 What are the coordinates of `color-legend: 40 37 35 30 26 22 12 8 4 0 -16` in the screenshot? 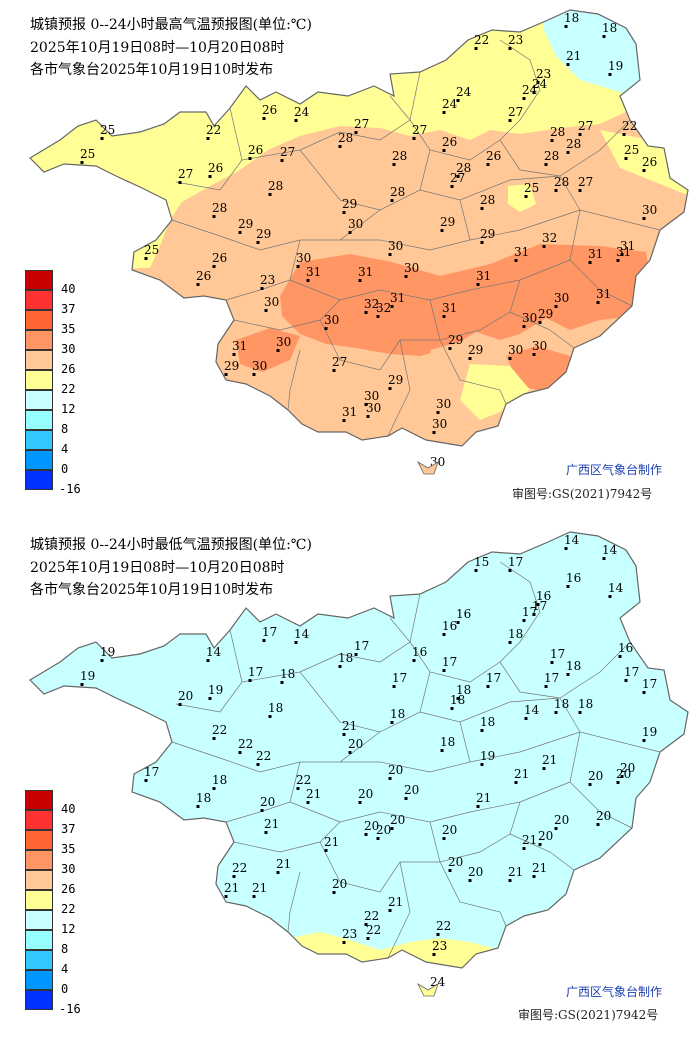 It's located at (65, 383).